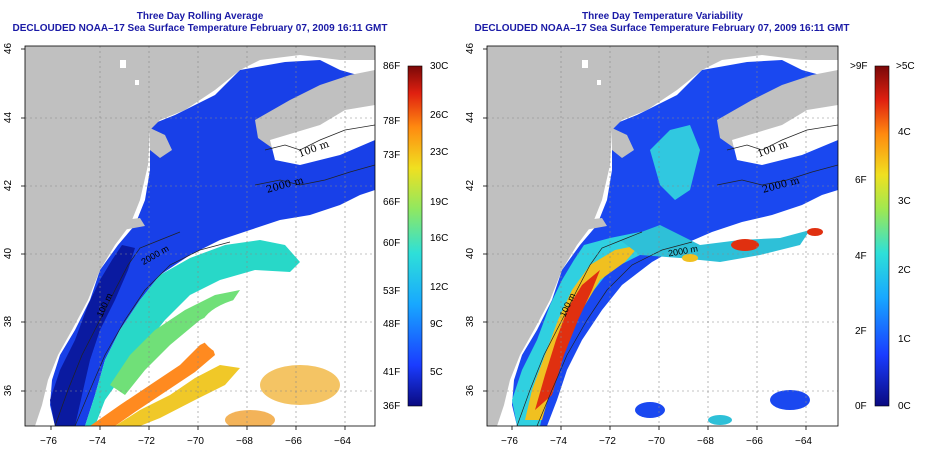 The image size is (950, 475). I want to click on left-cb-c-7: 9C, so click(436, 324).